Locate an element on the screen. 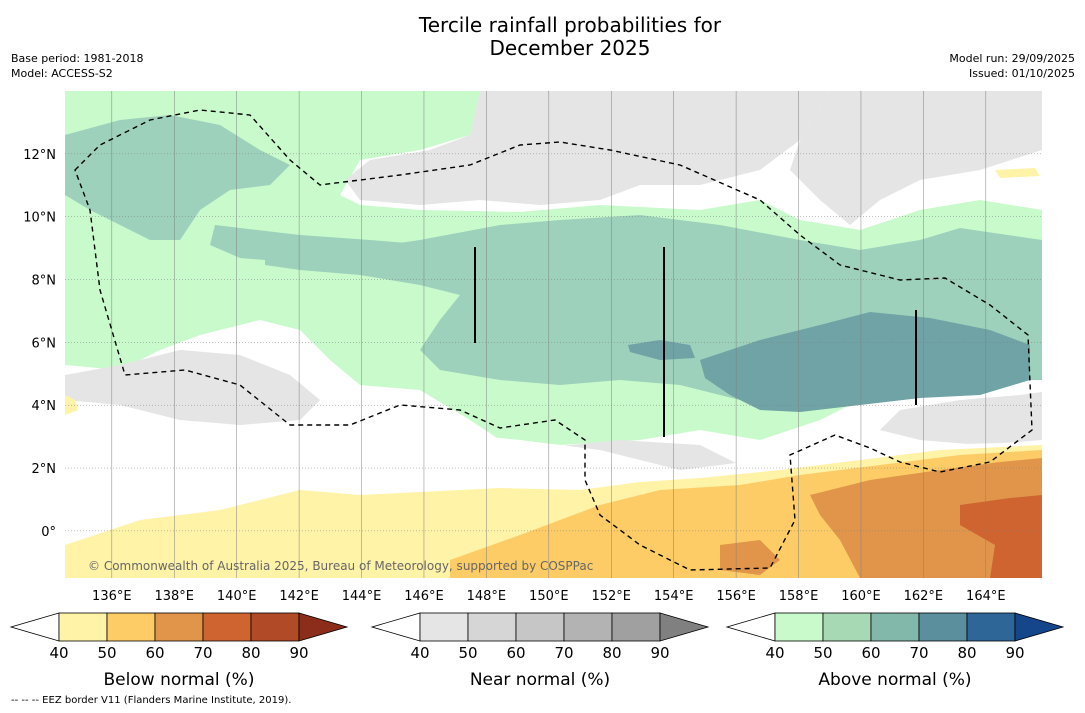 The height and width of the screenshot is (713, 1085). y-tick-label: 8°N is located at coordinates (44, 281).